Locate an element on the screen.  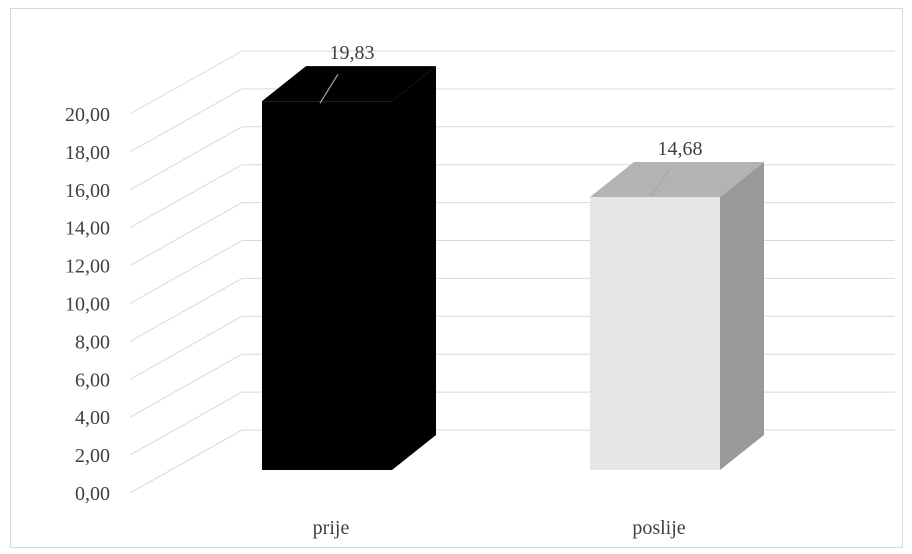
y-tick-label: 10,00 is located at coordinates (87, 305).